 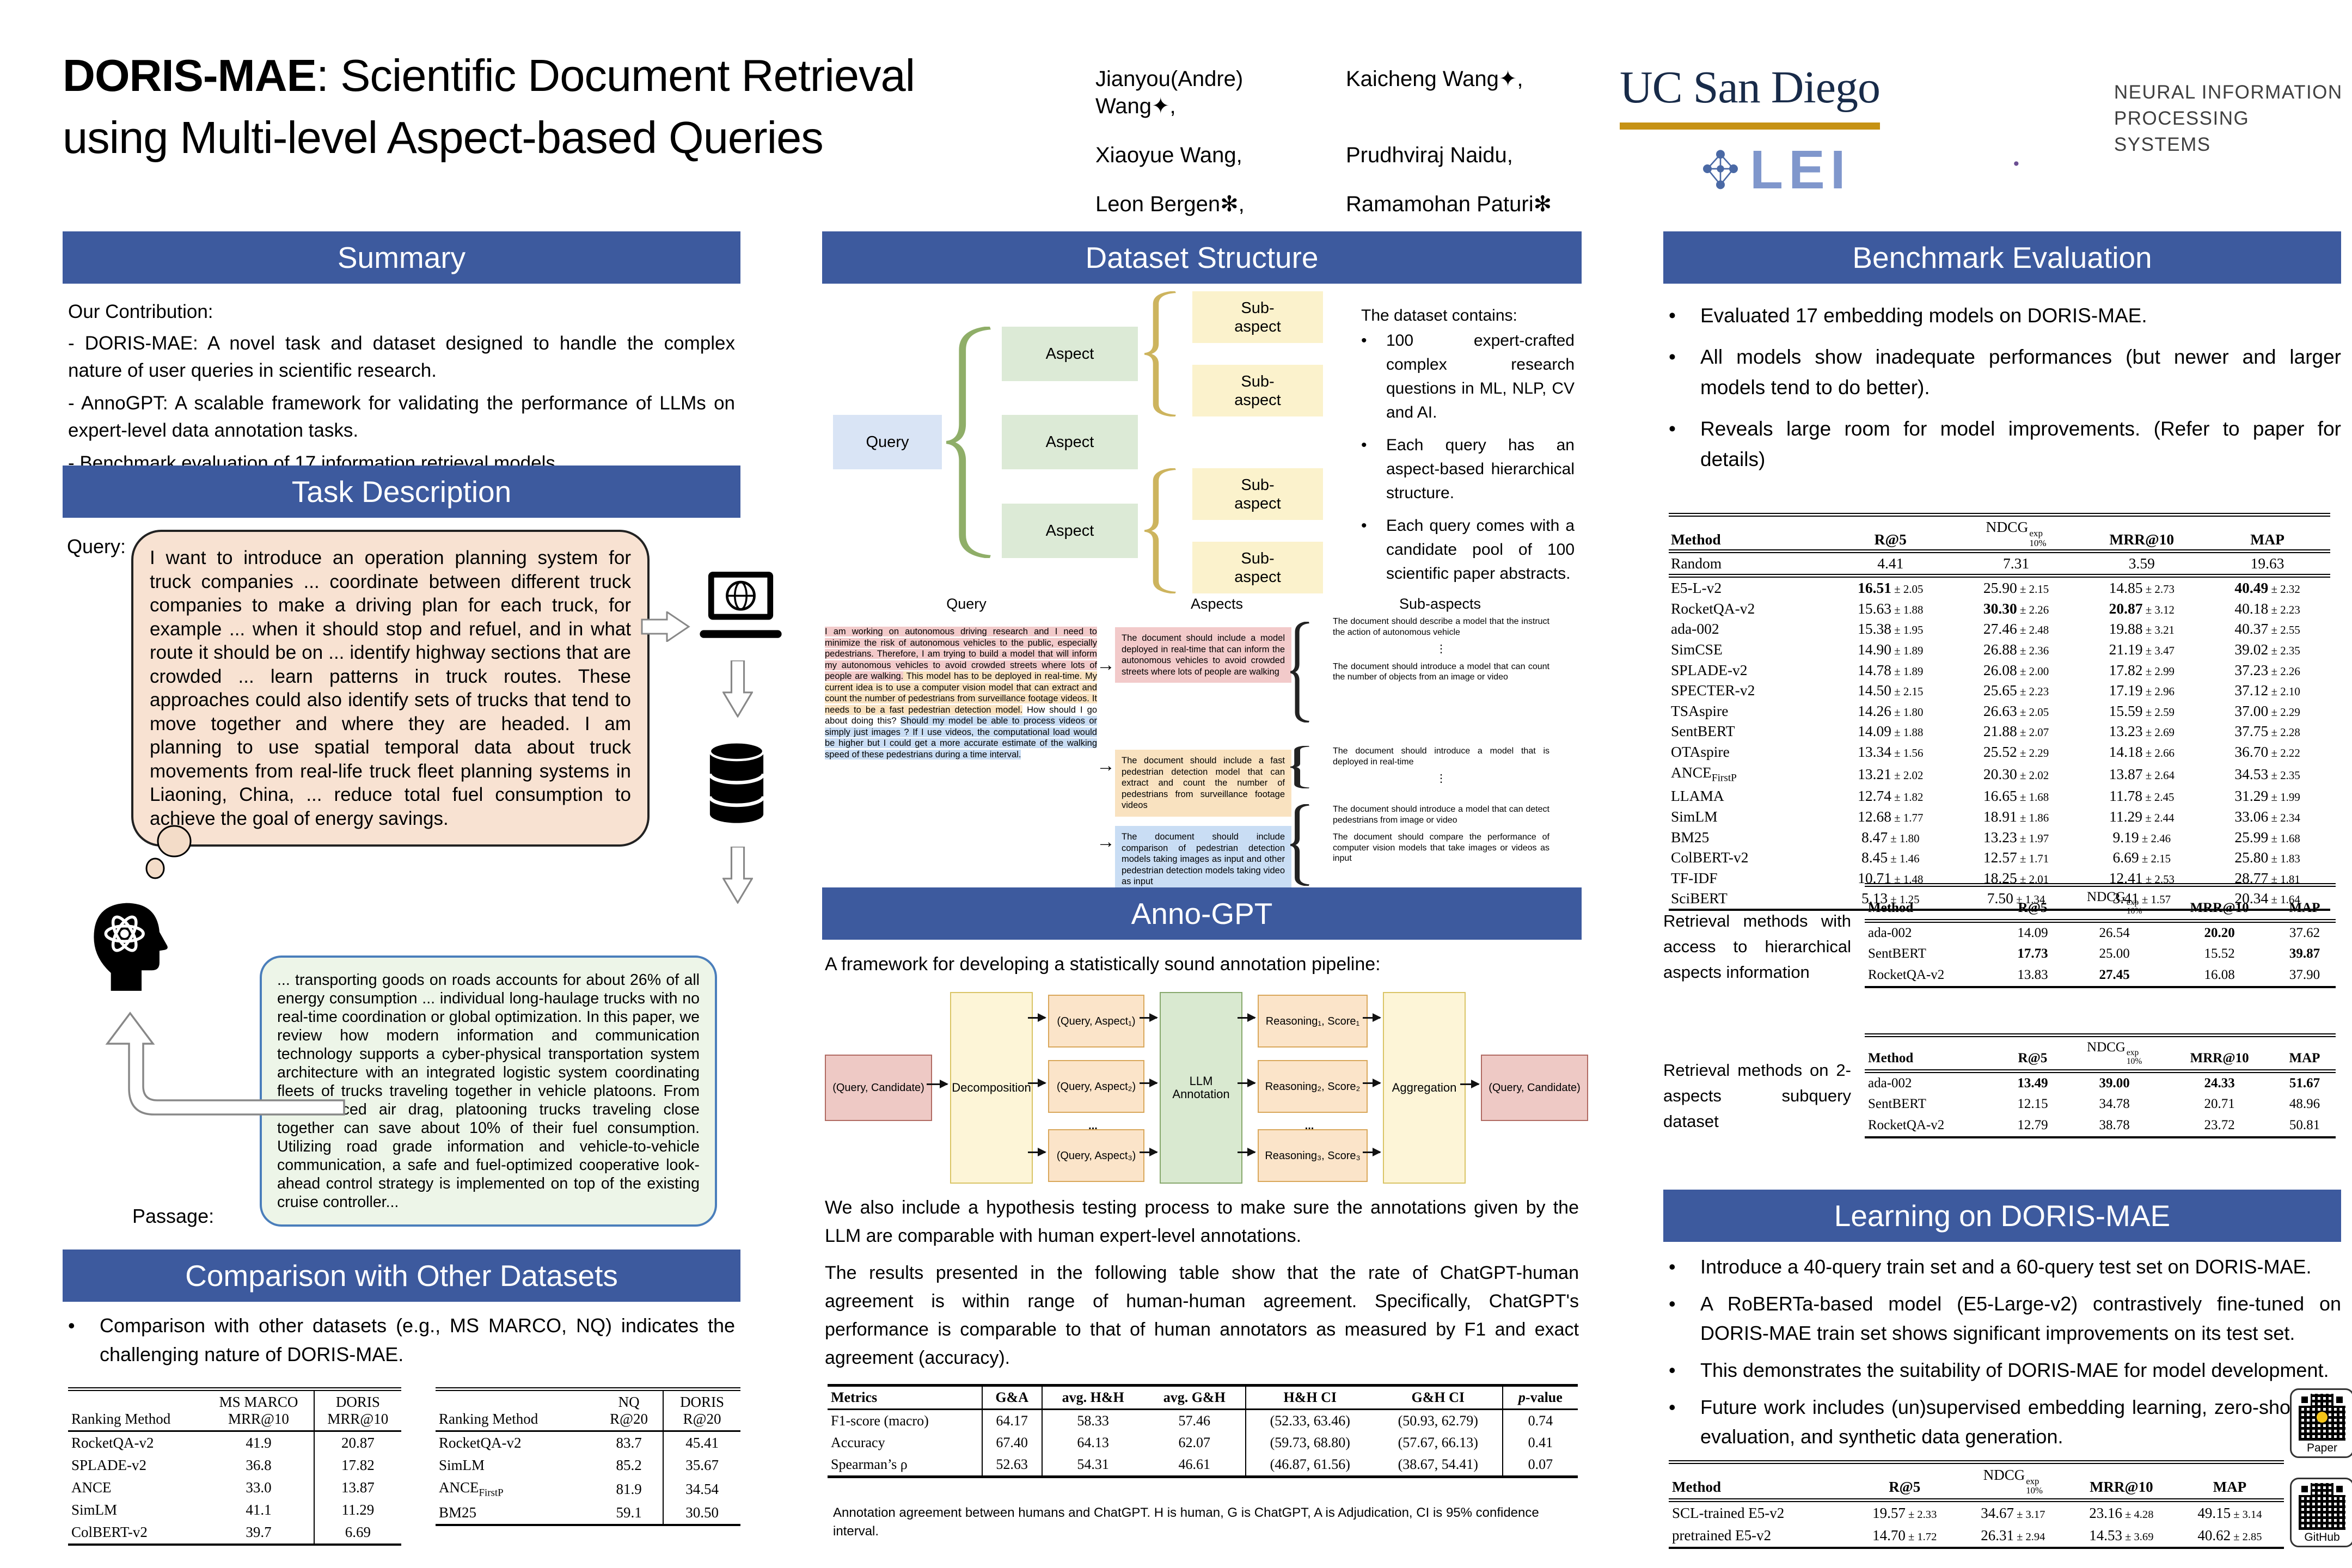 I want to click on table-row: ANCEFirstP 81.9 34.54, so click(x=588, y=1489).